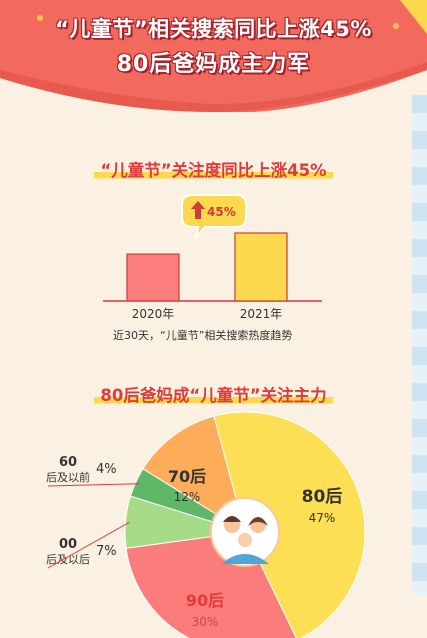 This screenshot has width=427, height=638. I want to click on pie-value-label: 30%, so click(205, 622).